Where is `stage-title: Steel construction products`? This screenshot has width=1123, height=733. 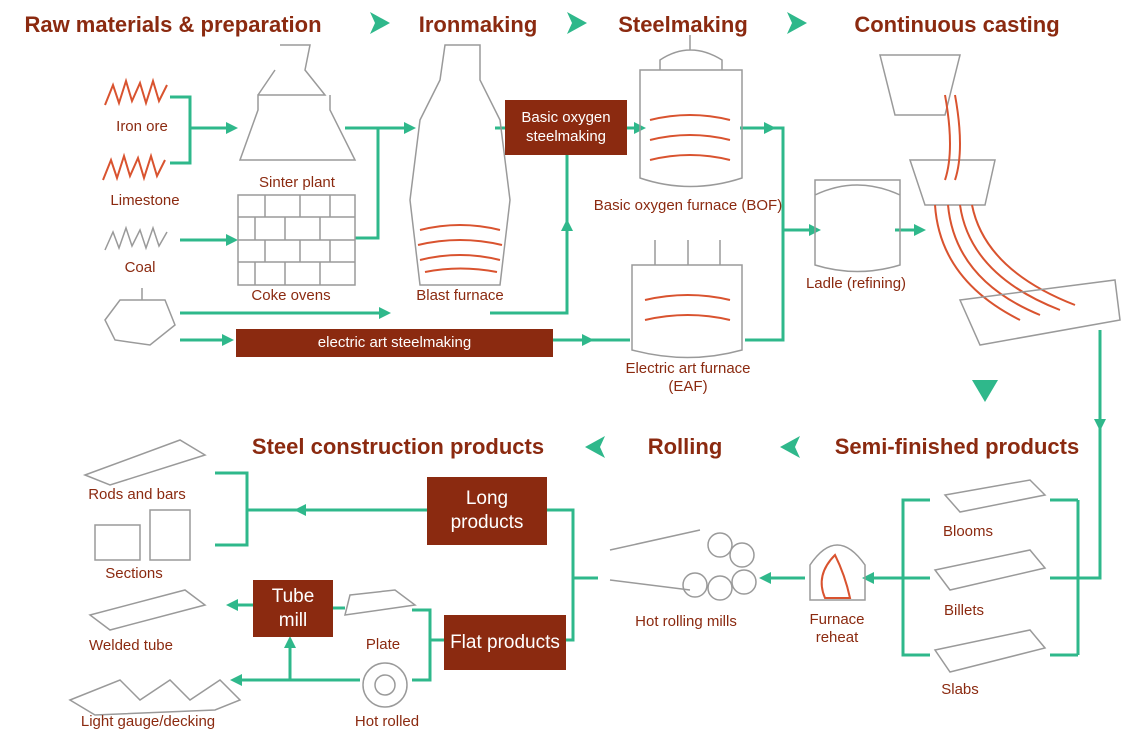
stage-title: Steel construction products is located at coordinates (398, 446).